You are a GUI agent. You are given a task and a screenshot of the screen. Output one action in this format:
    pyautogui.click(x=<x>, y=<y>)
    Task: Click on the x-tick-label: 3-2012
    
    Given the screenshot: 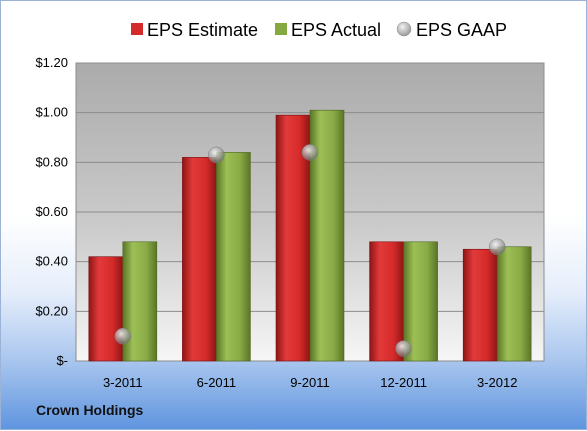 What is the action you would take?
    pyautogui.click(x=497, y=382)
    